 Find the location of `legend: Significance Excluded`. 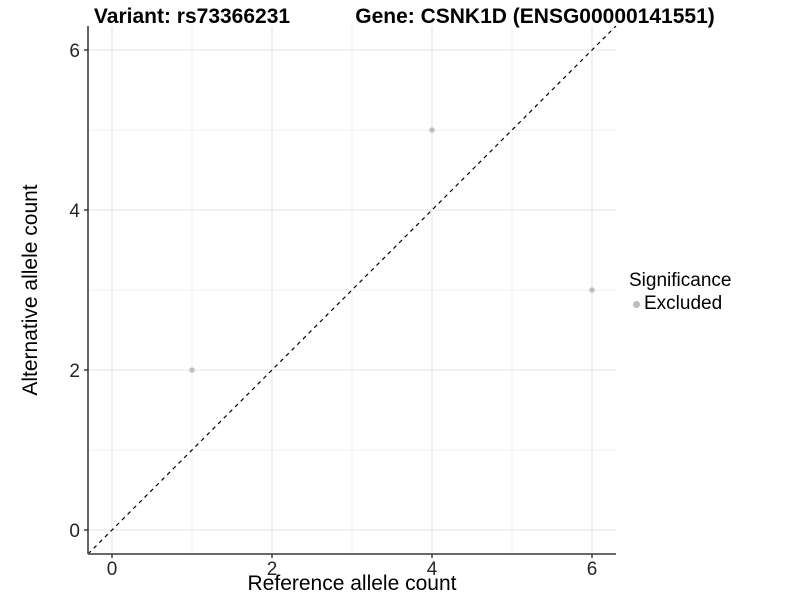

legend: Significance Excluded is located at coordinates (680, 292).